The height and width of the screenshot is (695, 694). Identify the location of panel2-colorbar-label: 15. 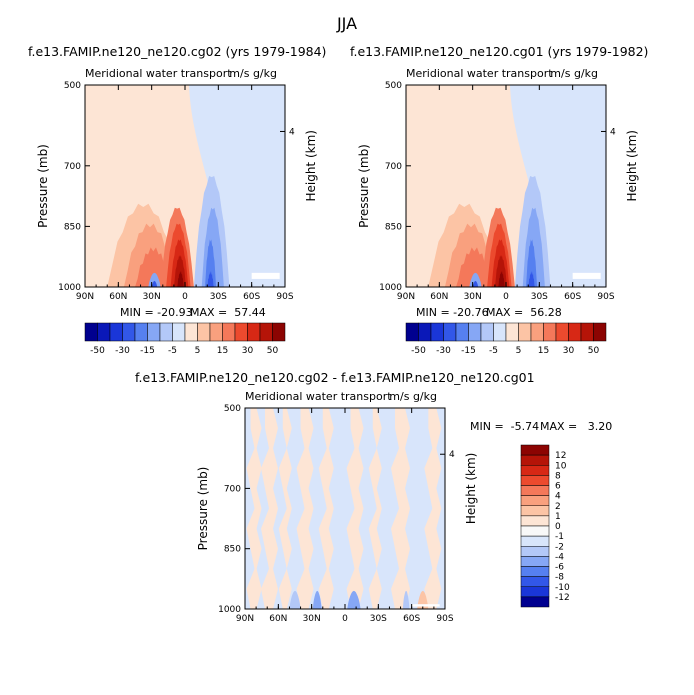
(543, 351).